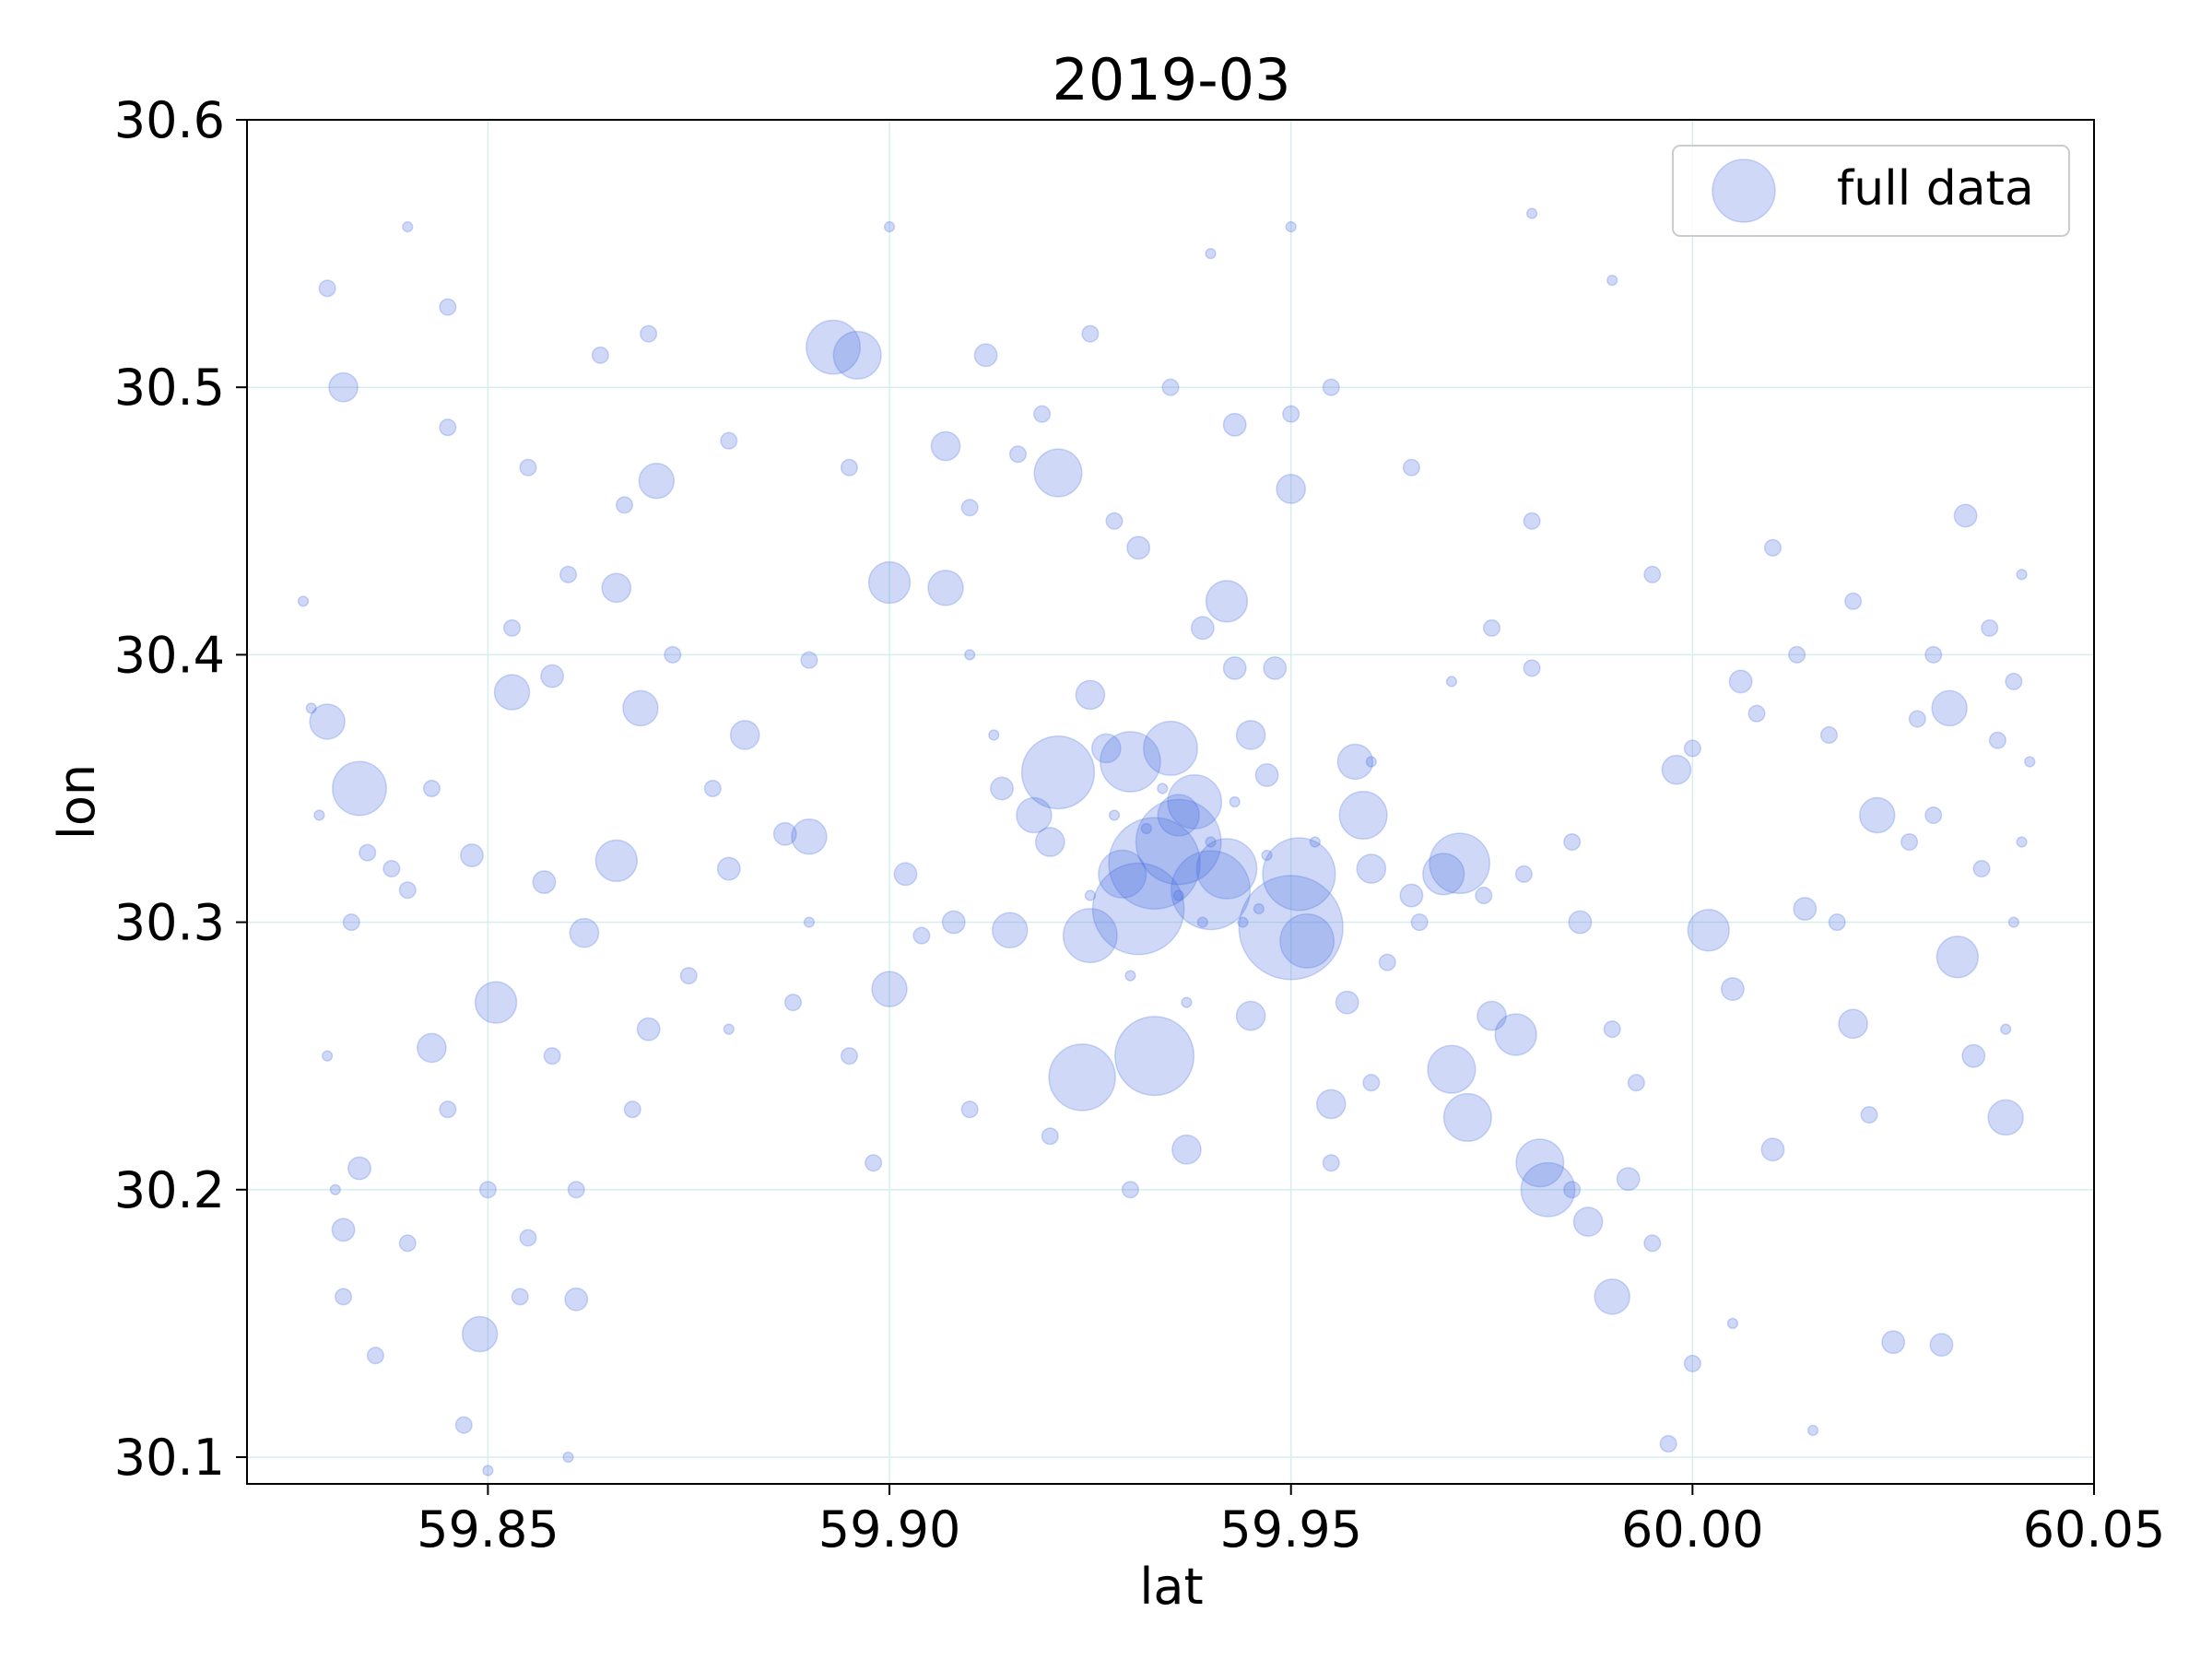 The image size is (2212, 1659). I want to click on legend-box, so click(1871, 191).